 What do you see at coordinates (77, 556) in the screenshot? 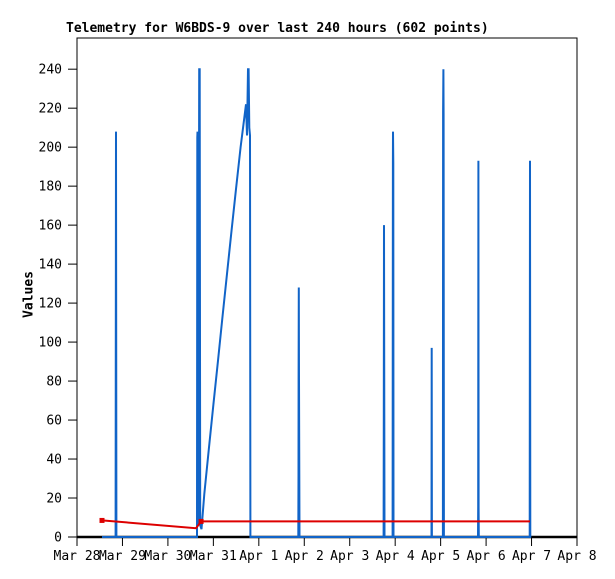
I see `x-tick-label: Mar 28` at bounding box center [77, 556].